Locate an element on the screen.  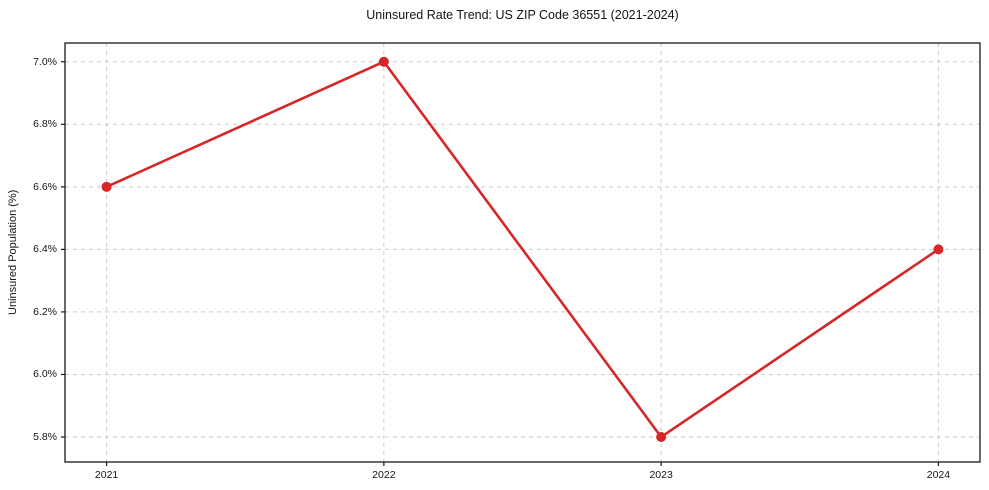
y-axis-tick-label: 6.0% is located at coordinates (45, 374).